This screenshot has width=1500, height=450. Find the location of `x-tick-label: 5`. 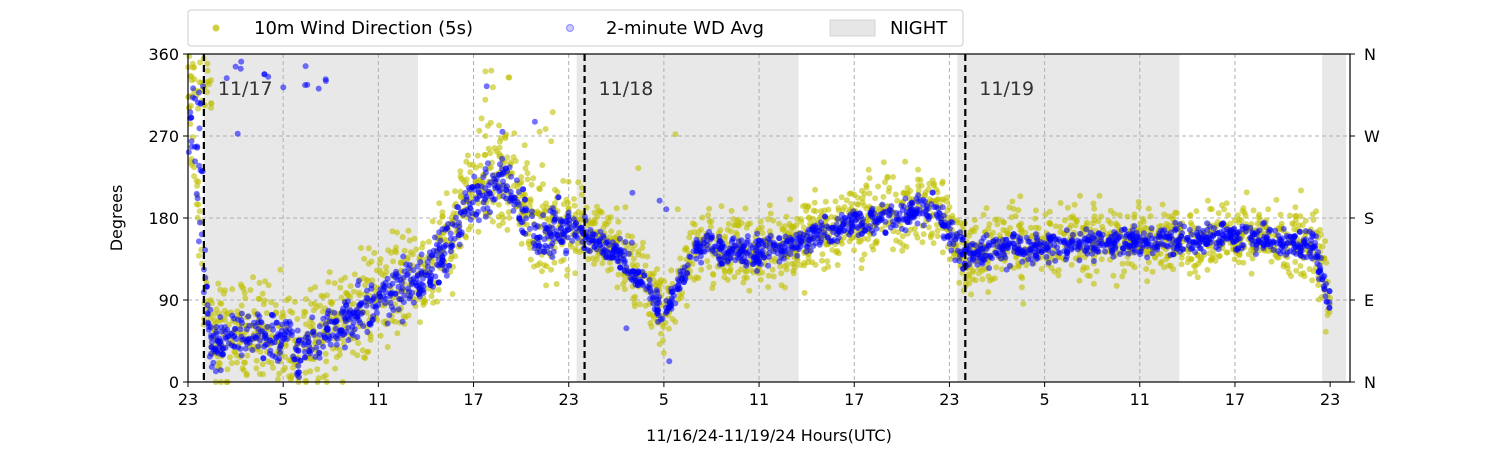

x-tick-label: 5 is located at coordinates (664, 399).